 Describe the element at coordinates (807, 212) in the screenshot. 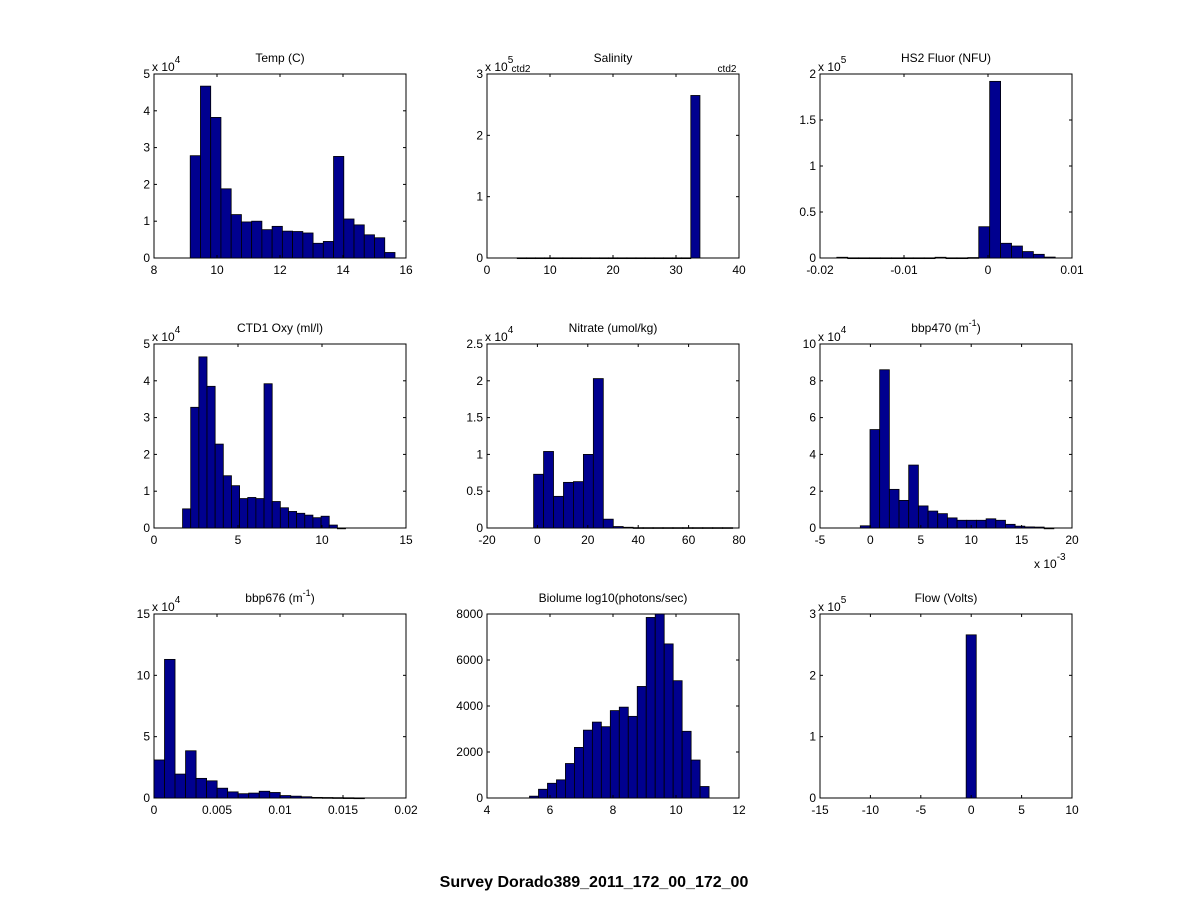

I see `y-tick-label: 0.5` at that location.